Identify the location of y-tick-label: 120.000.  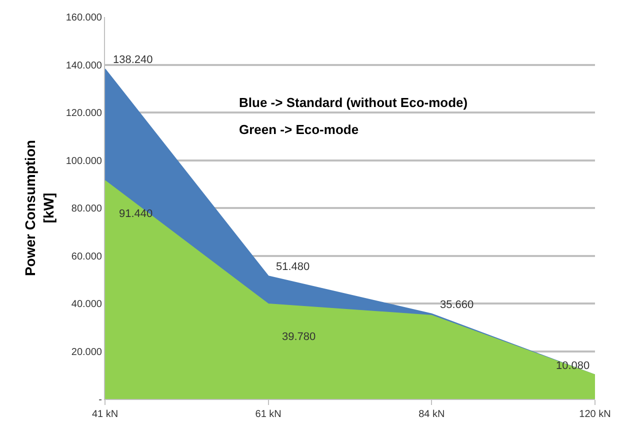
(84, 113).